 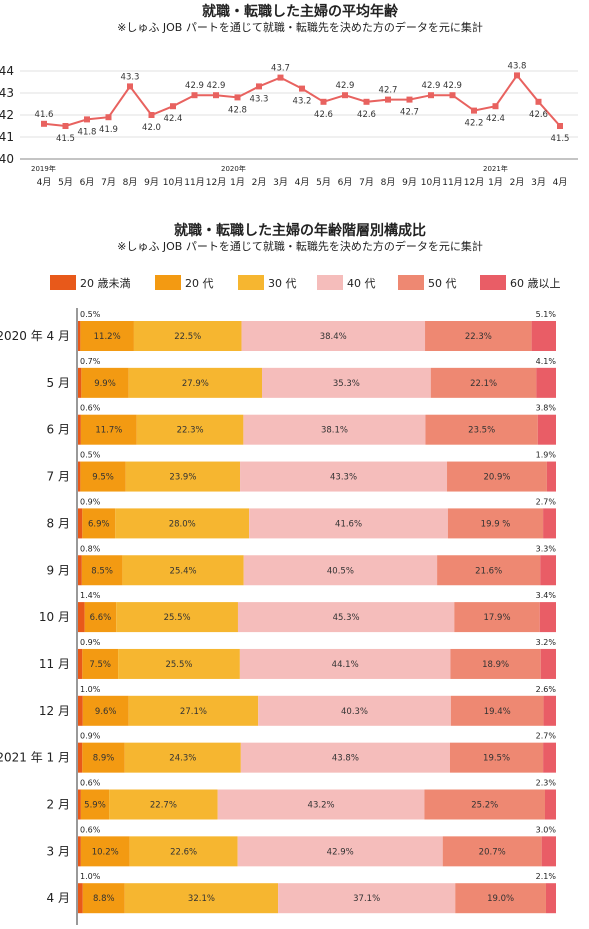 What do you see at coordinates (163, 806) in the screenshot?
I see `segment-label: 22.7%` at bounding box center [163, 806].